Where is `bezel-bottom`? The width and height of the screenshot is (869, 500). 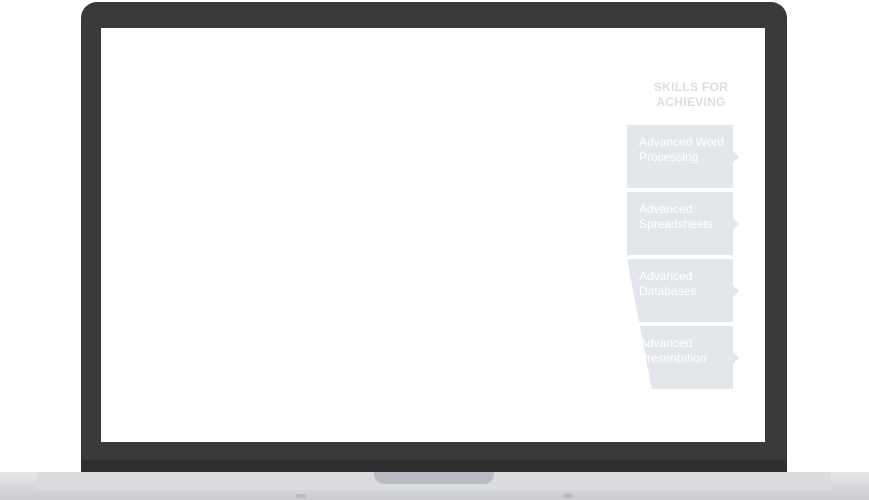
bezel-bottom is located at coordinates (434, 466).